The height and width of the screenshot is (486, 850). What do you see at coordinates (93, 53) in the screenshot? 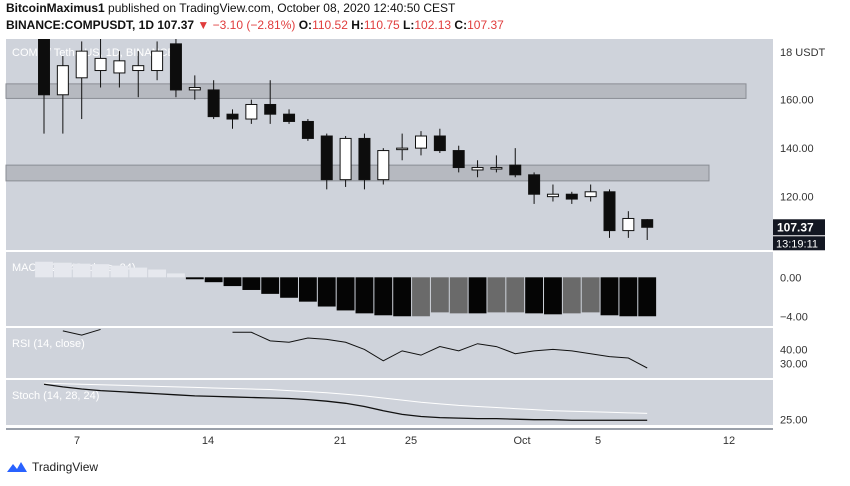
I see `chart-title: COMP / TetherUS, 1D, BINANCE` at bounding box center [93, 53].